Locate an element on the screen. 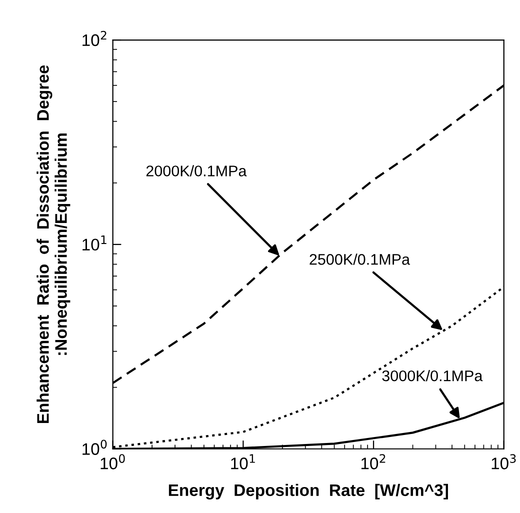 This screenshot has width=520, height=513. x-axis-title: Energy Deposition Rate [W/cm^3] is located at coordinates (308, 492).